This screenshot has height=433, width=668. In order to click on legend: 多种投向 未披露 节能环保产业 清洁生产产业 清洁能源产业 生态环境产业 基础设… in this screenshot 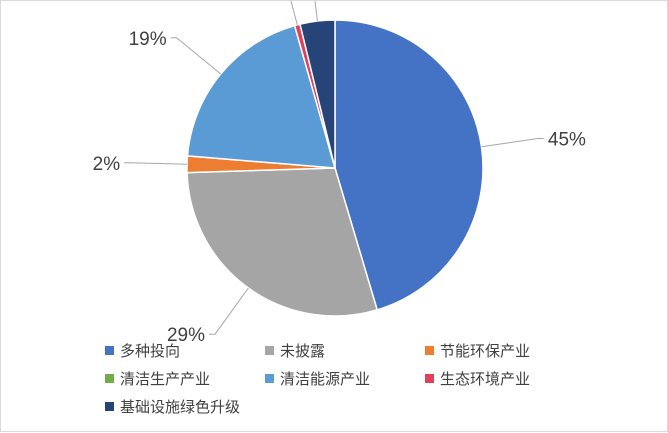, I will do `click(340, 378)`.